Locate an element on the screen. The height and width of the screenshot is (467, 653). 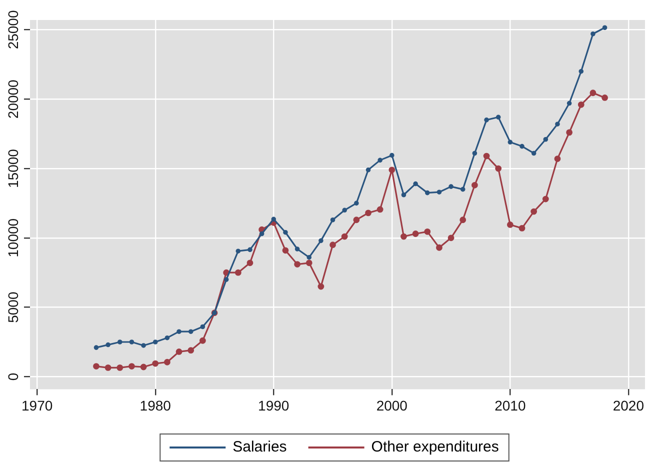
y-tick-label: 10000 is located at coordinates (12, 238).